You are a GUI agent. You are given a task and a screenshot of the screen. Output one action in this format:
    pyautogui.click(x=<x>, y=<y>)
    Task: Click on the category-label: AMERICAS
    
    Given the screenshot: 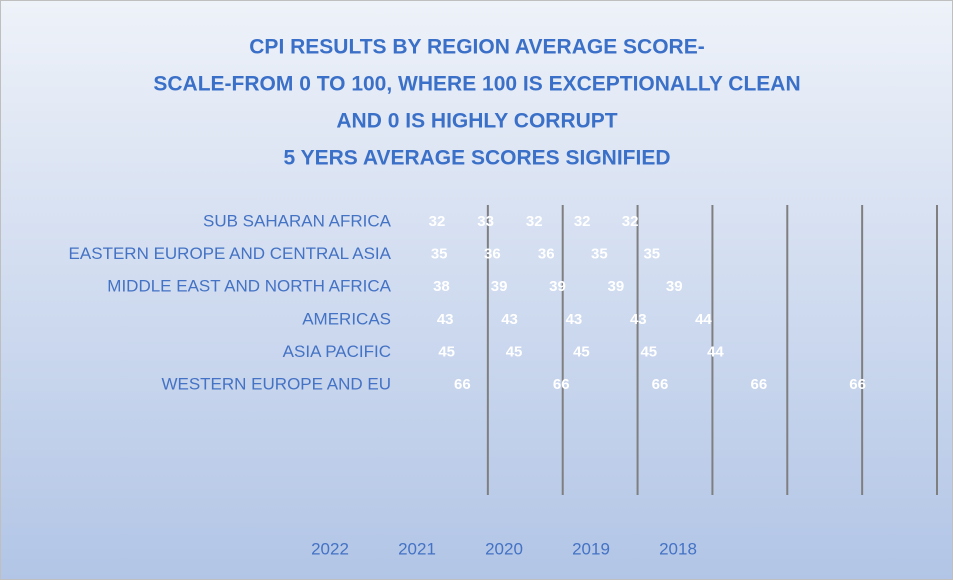 What is the action you would take?
    pyautogui.click(x=346, y=318)
    